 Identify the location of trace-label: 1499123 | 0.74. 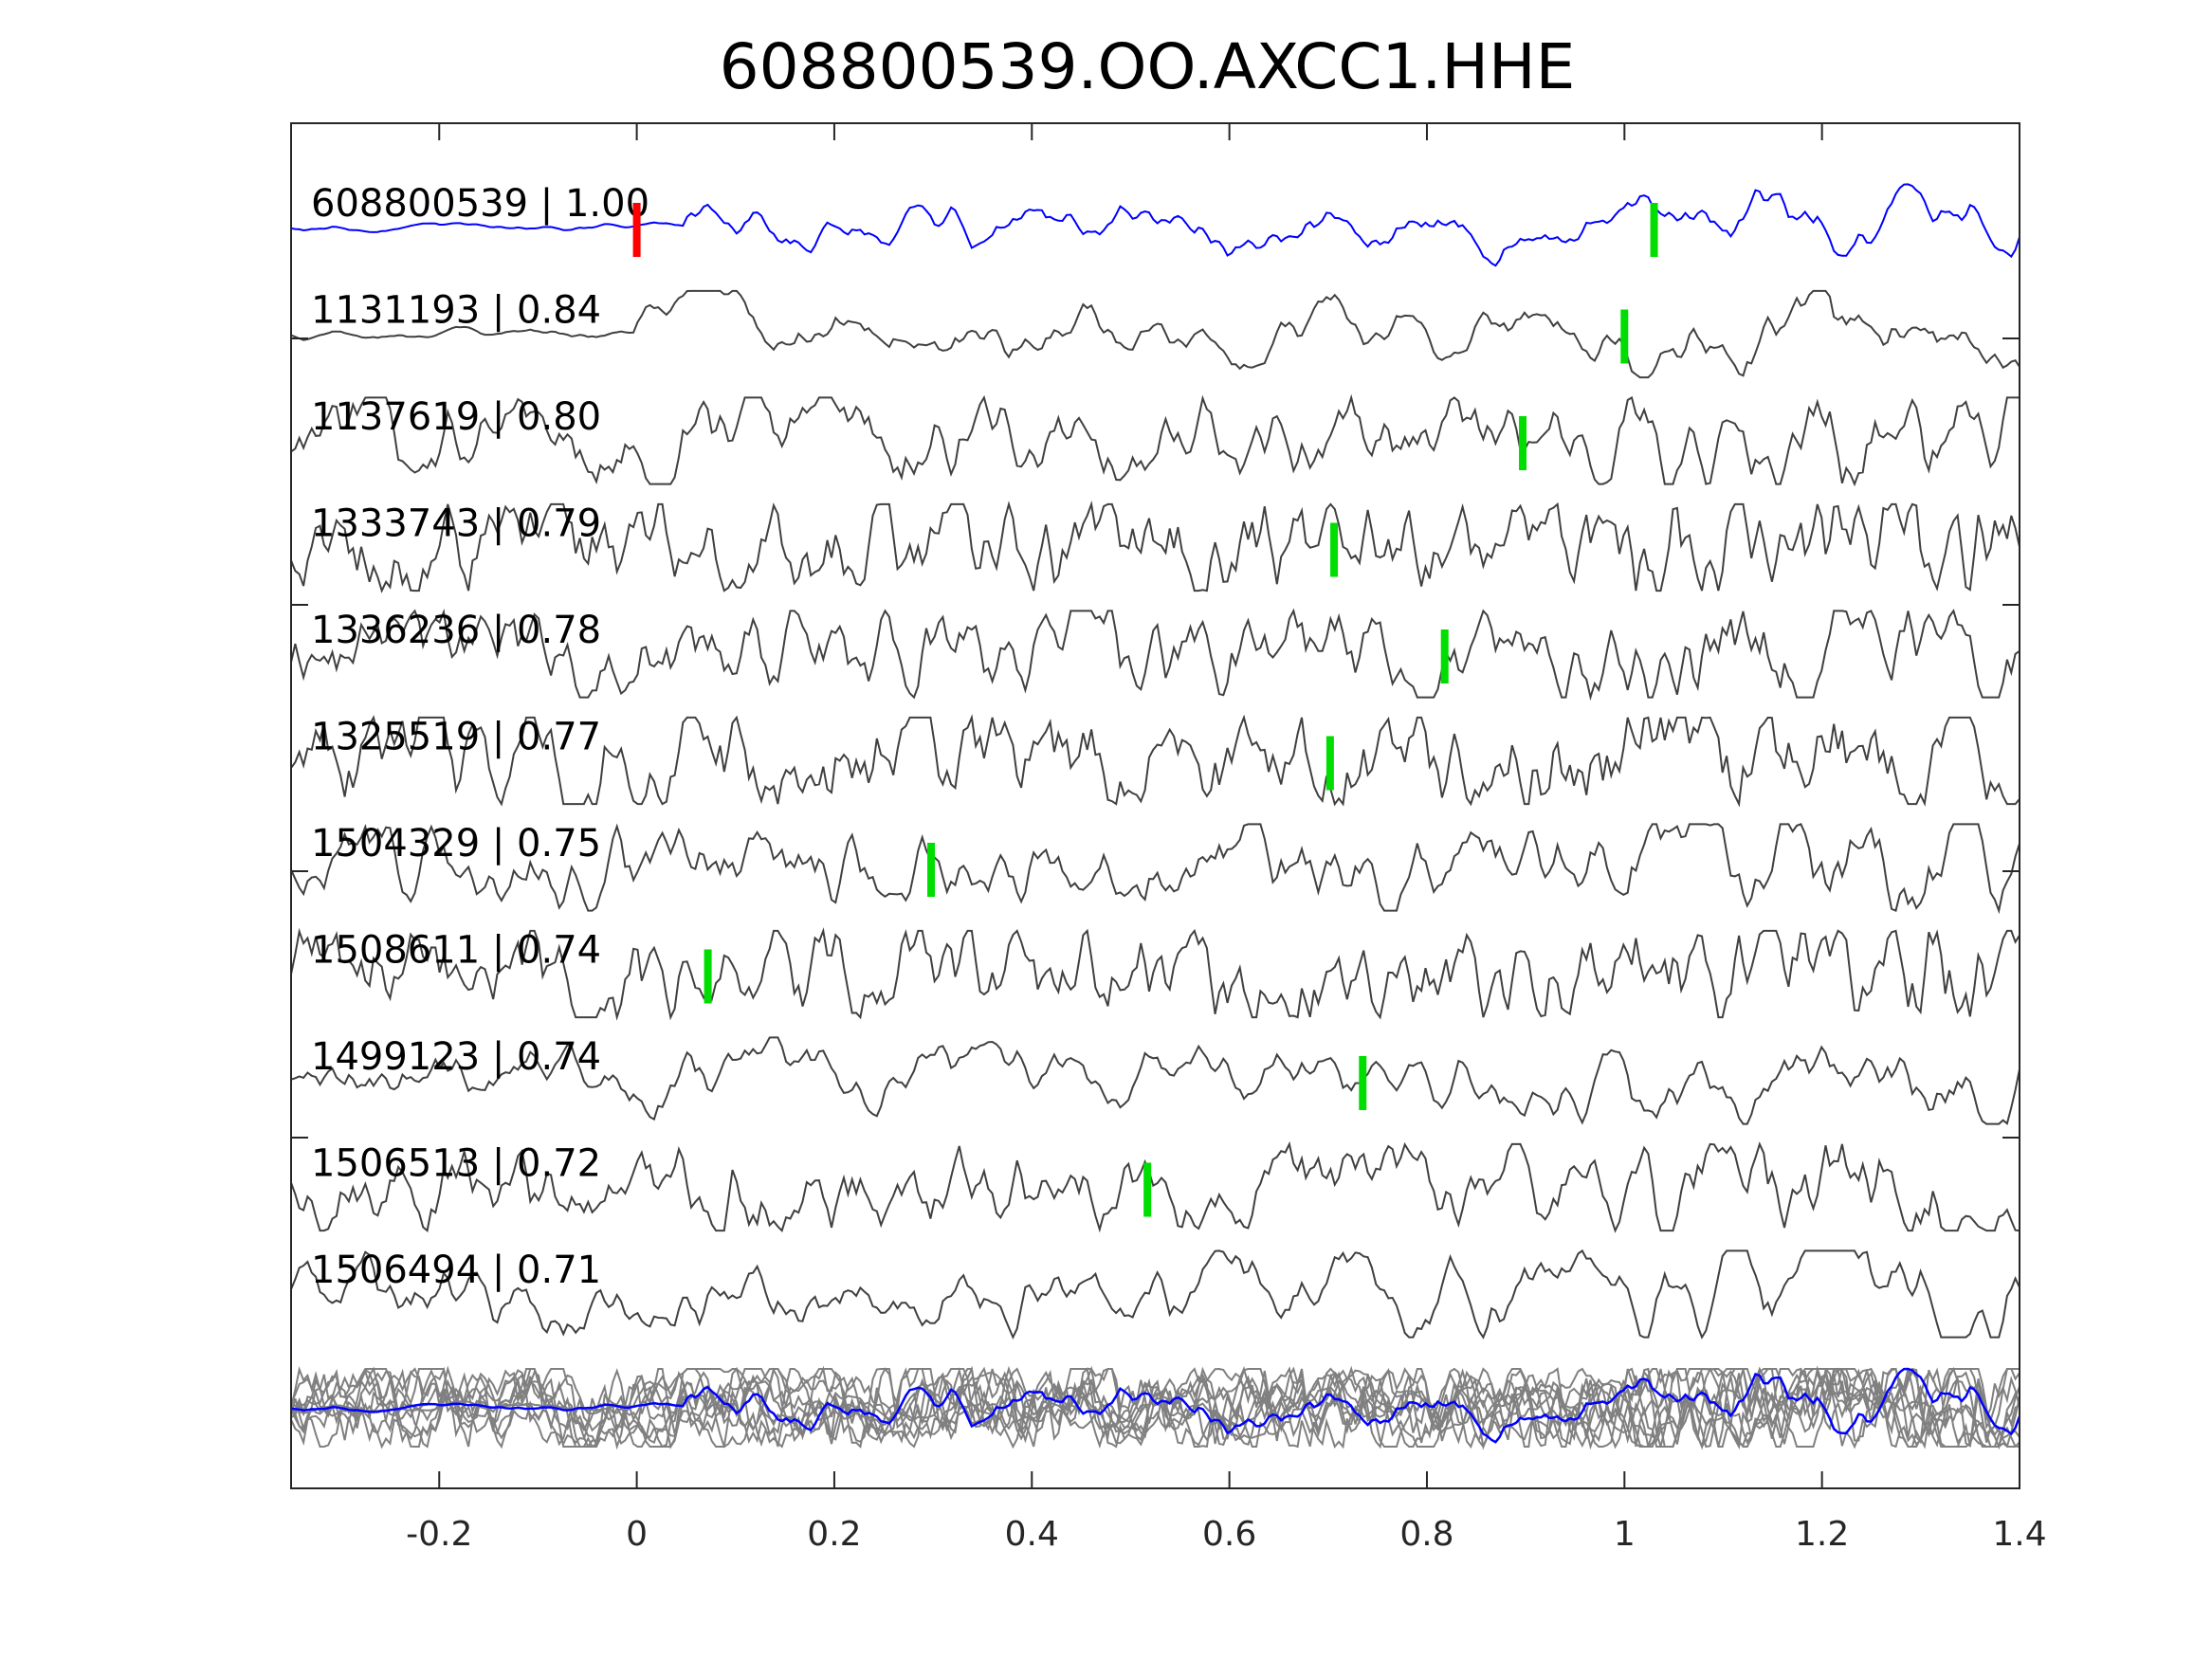
(456, 1057).